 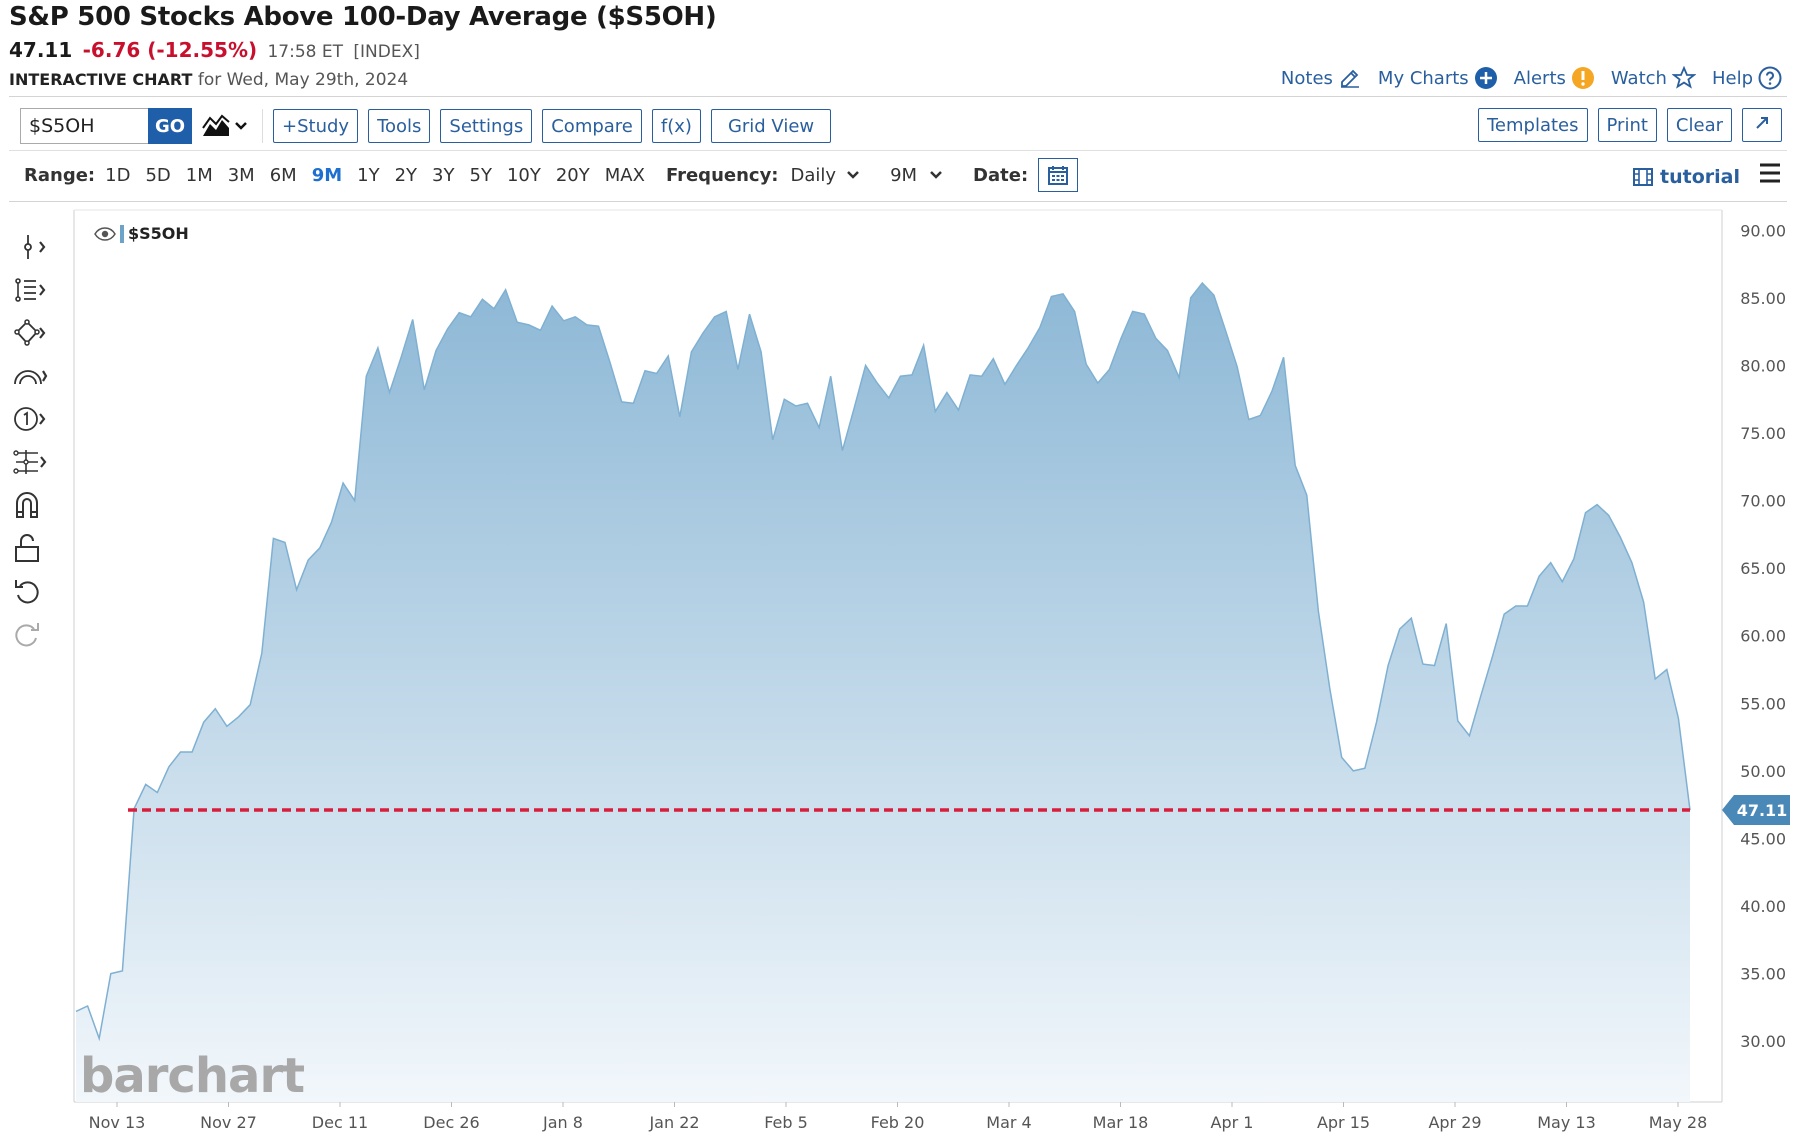 I want to click on range-option: 6M, so click(x=283, y=175).